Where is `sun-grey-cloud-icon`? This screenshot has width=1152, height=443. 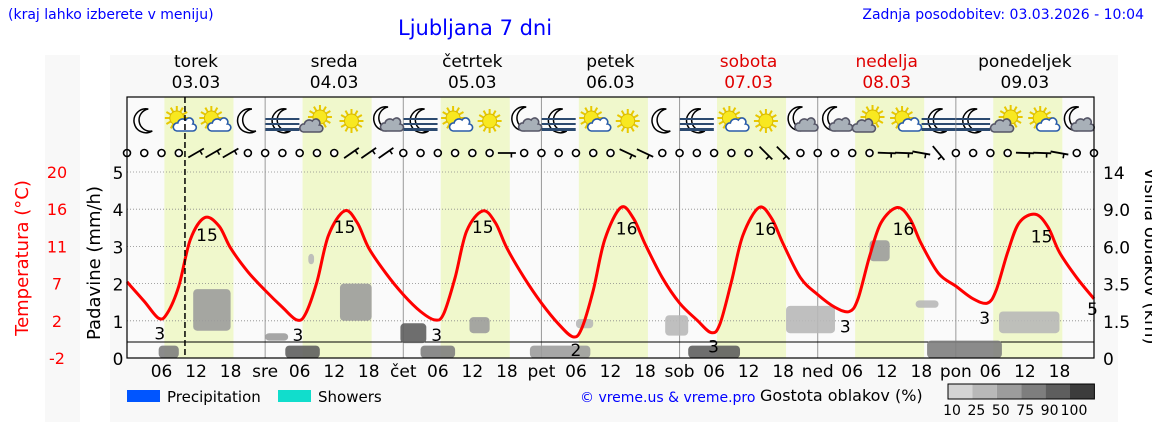
sun-grey-cloud-icon is located at coordinates (1006, 119).